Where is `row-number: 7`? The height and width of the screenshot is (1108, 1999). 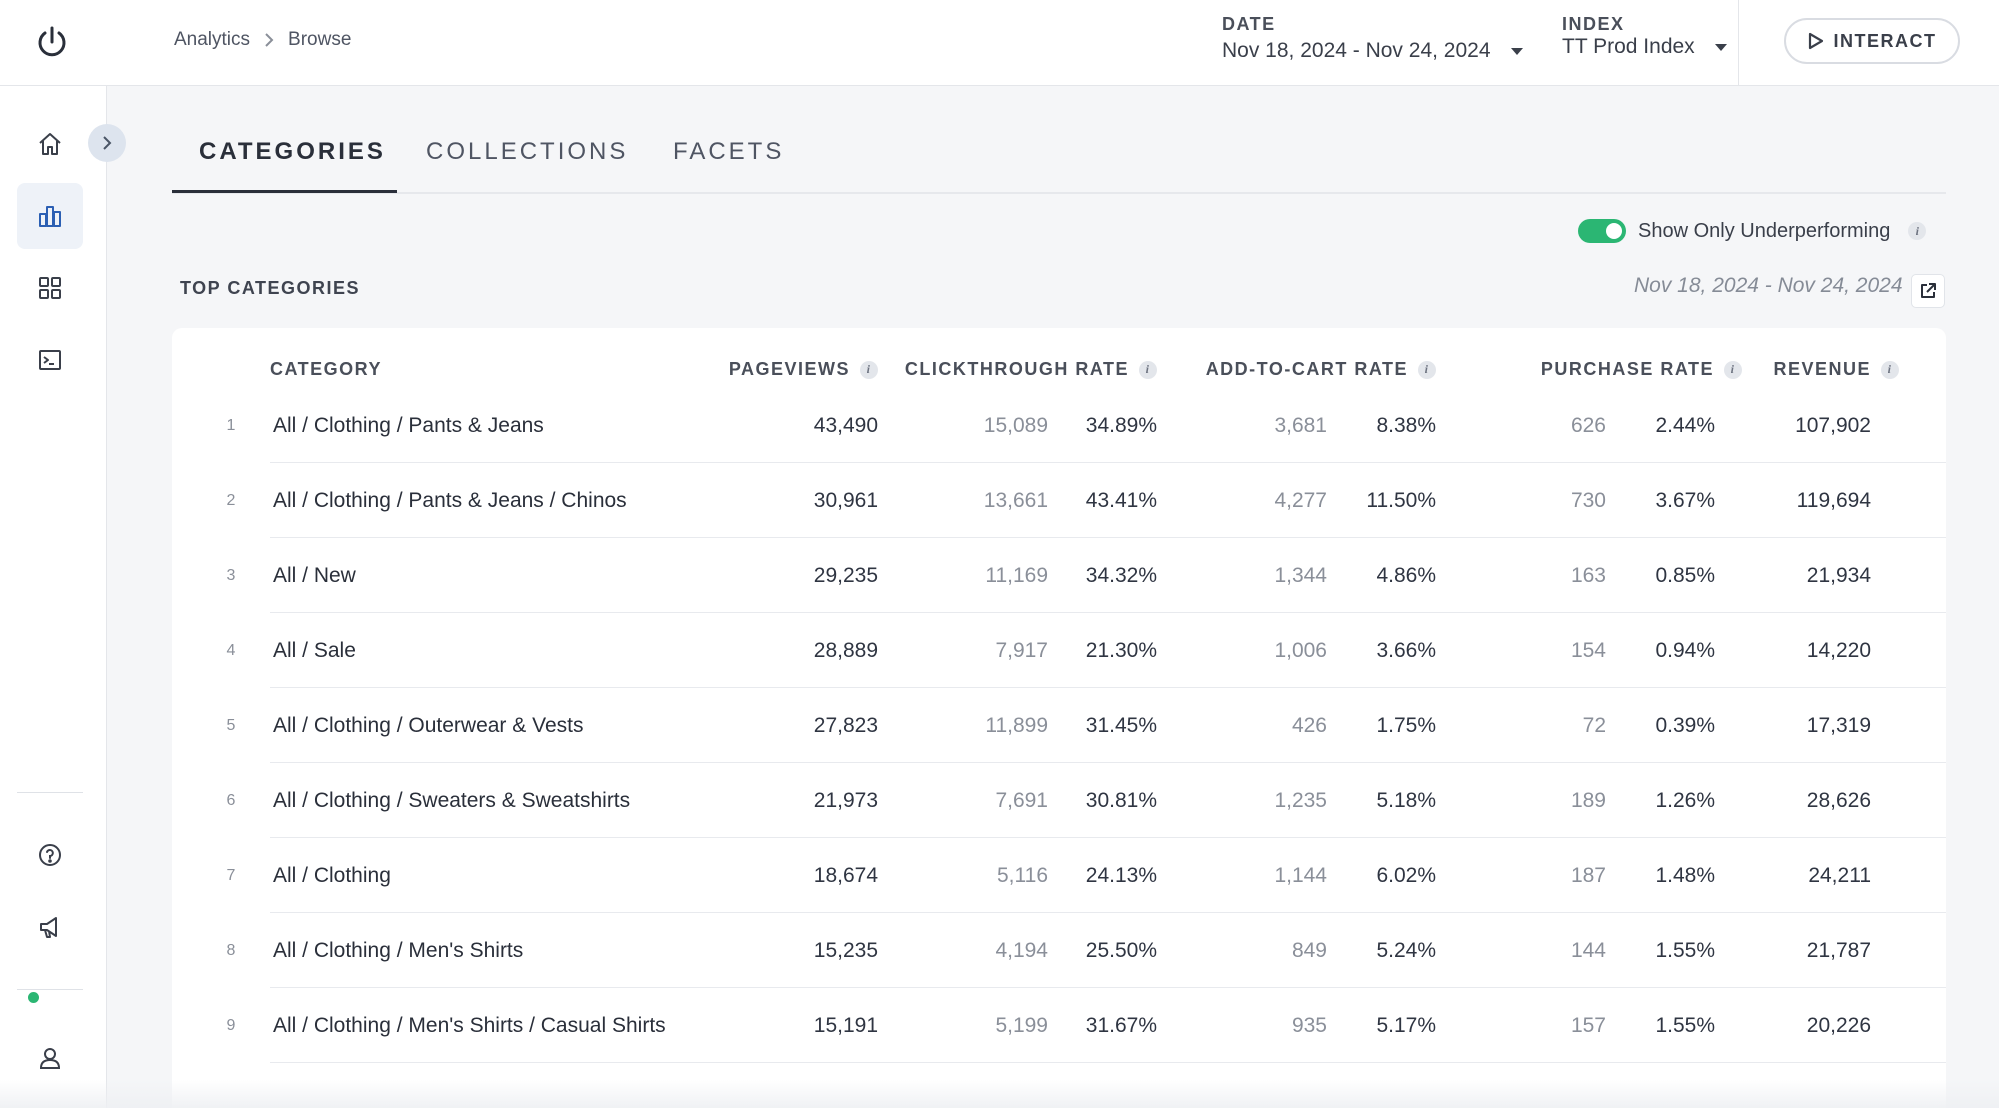 row-number: 7 is located at coordinates (231, 875).